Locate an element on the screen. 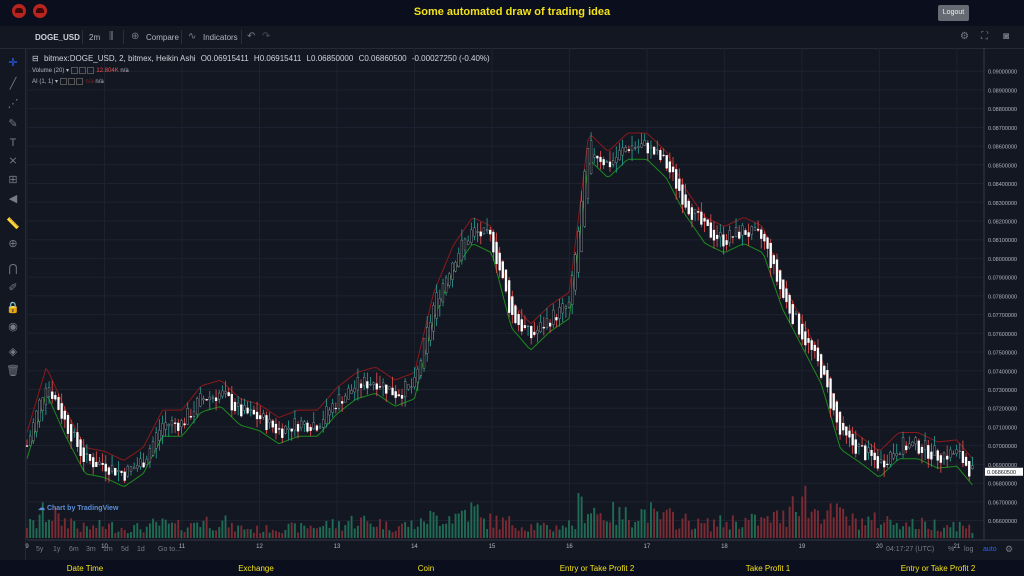 The height and width of the screenshot is (576, 1024). arrow-left-icon: ◀ is located at coordinates (13, 199).